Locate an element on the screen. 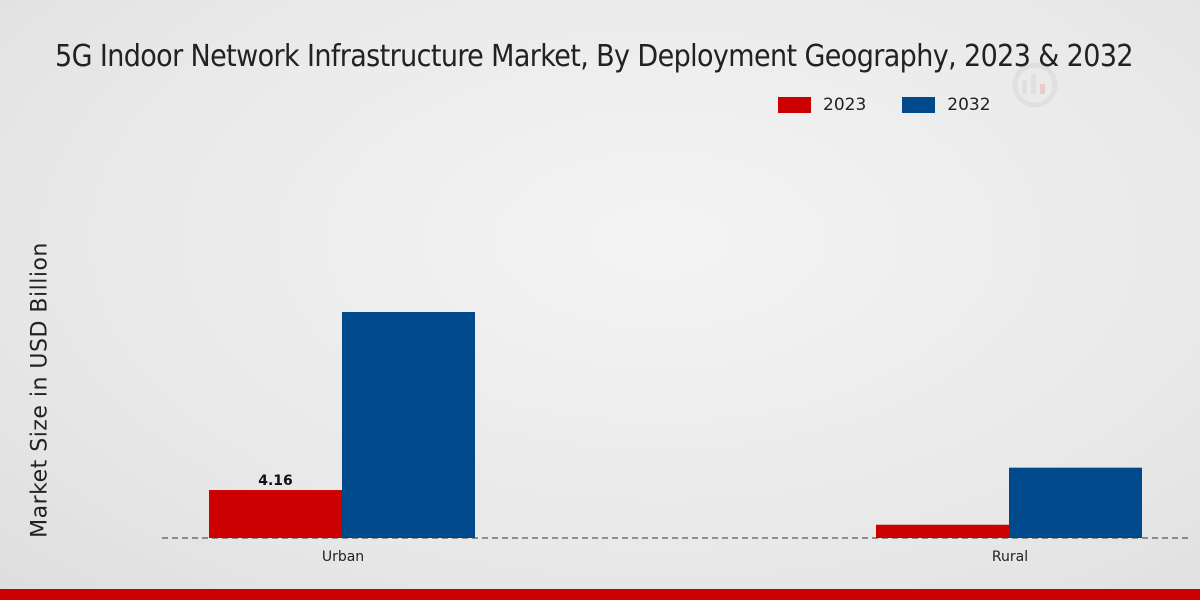 The height and width of the screenshot is (600, 1200). bar-rural-2023 is located at coordinates (942, 531).